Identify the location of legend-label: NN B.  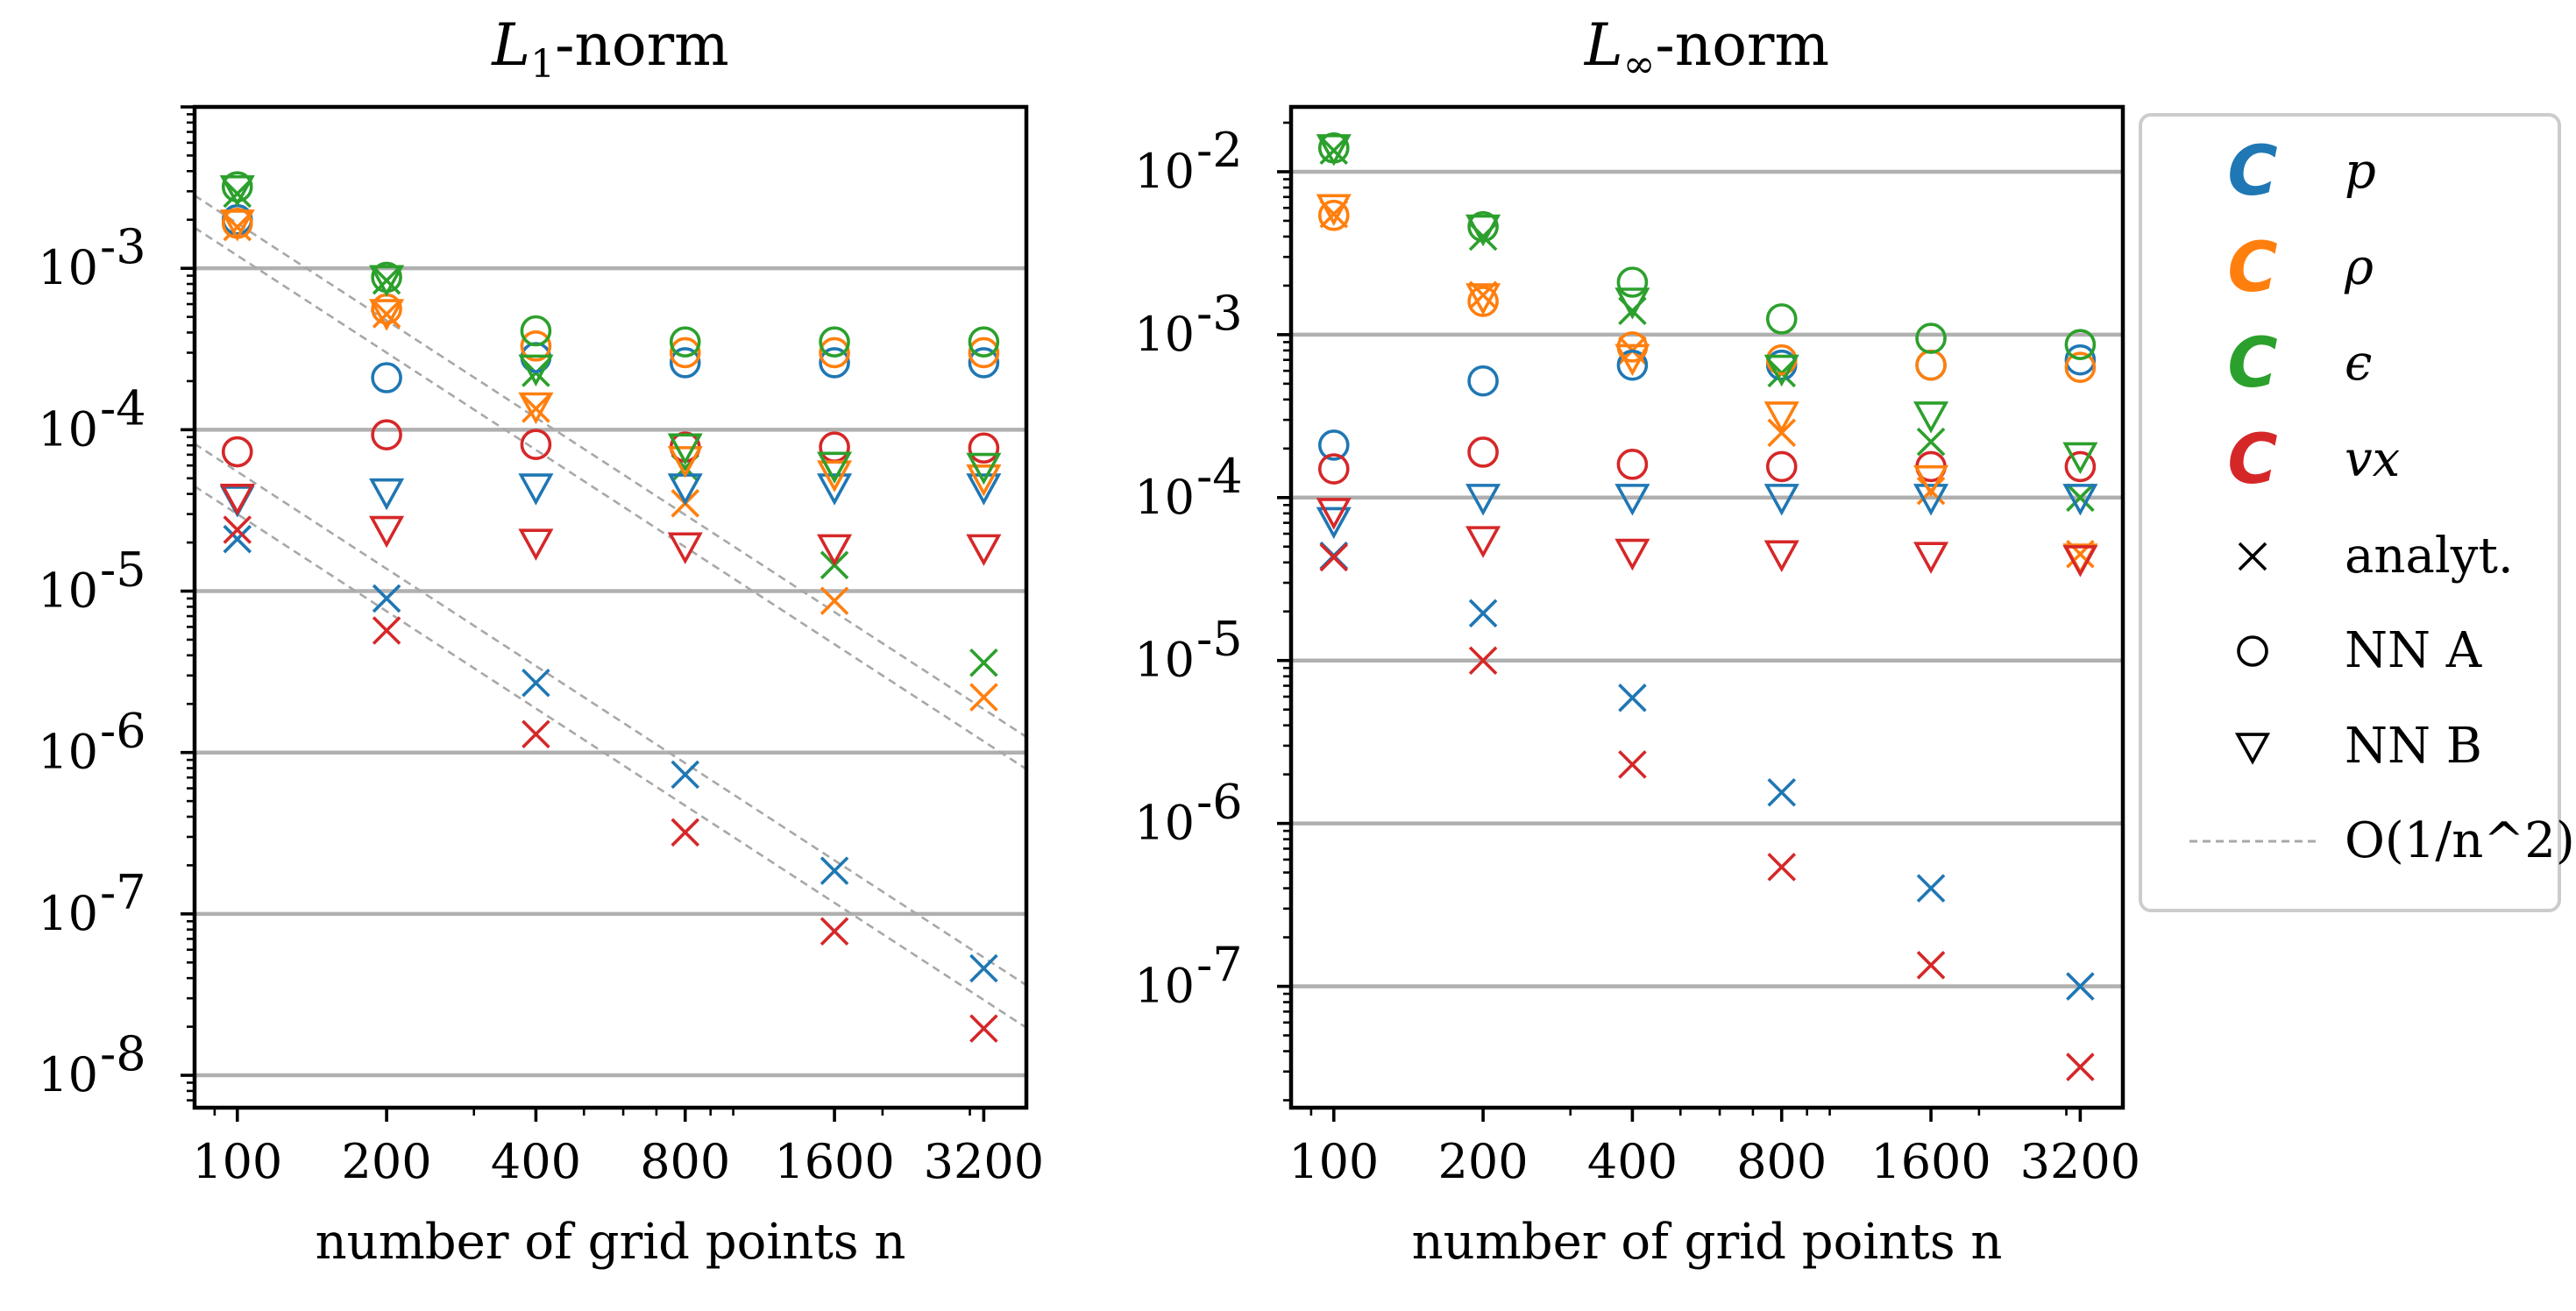
(2413, 746).